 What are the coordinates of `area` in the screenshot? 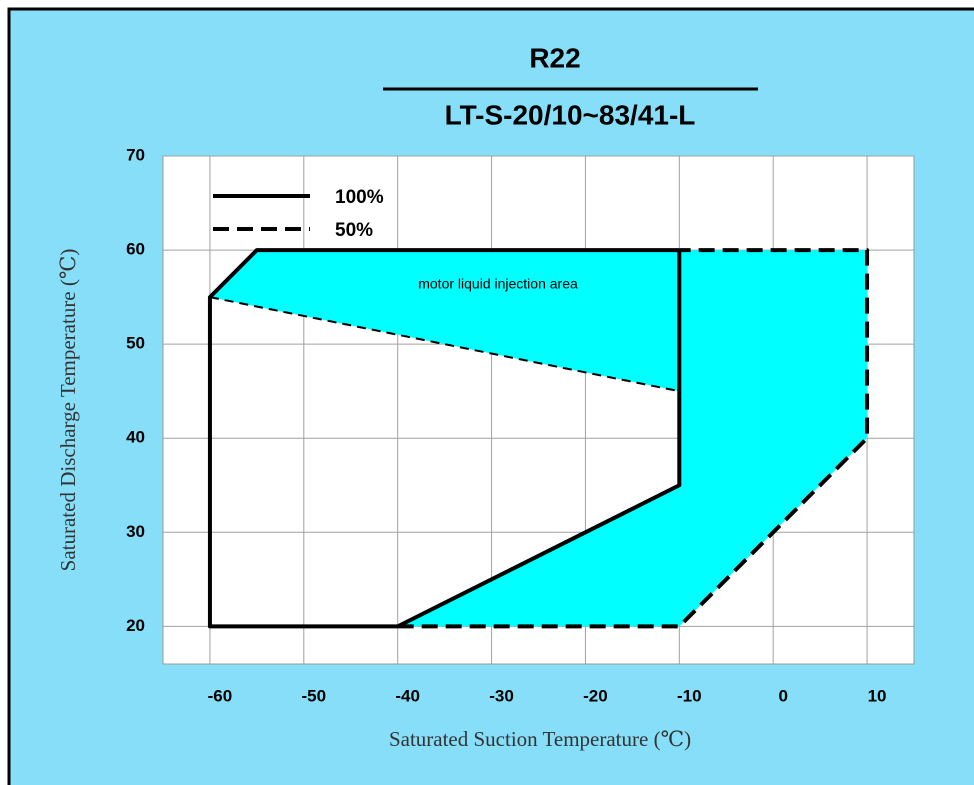 It's located at (444, 321).